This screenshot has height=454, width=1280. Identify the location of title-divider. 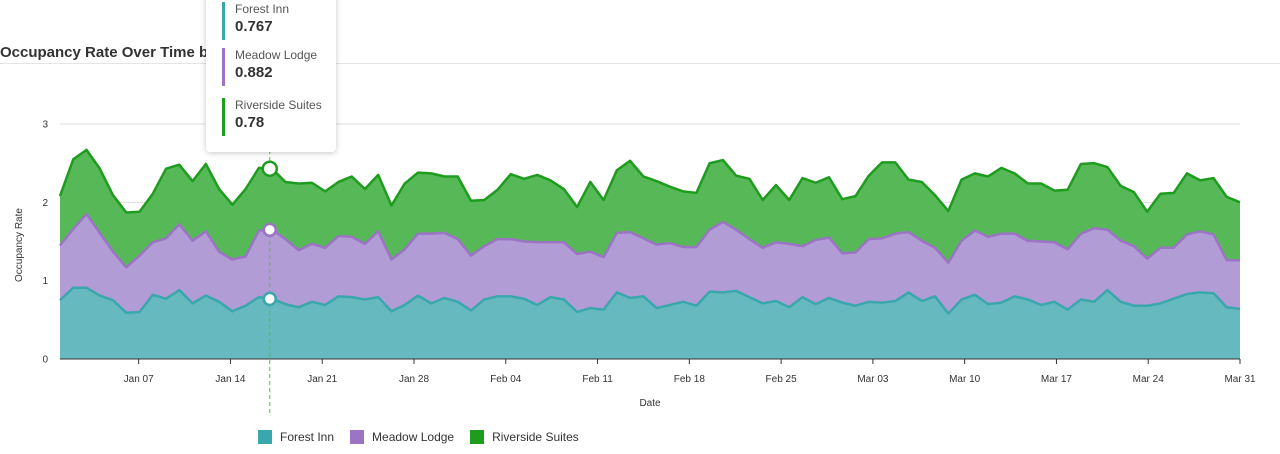
(640, 63).